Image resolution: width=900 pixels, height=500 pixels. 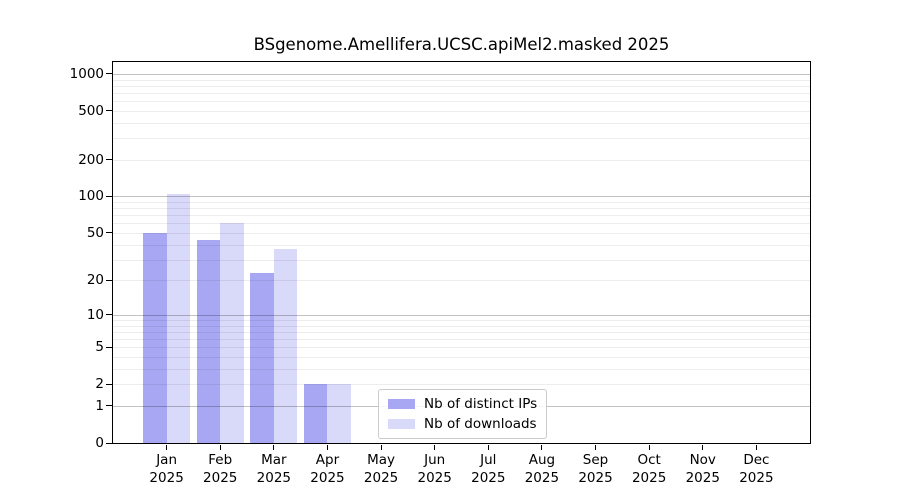 I want to click on bar-feb-series0, so click(x=208, y=341).